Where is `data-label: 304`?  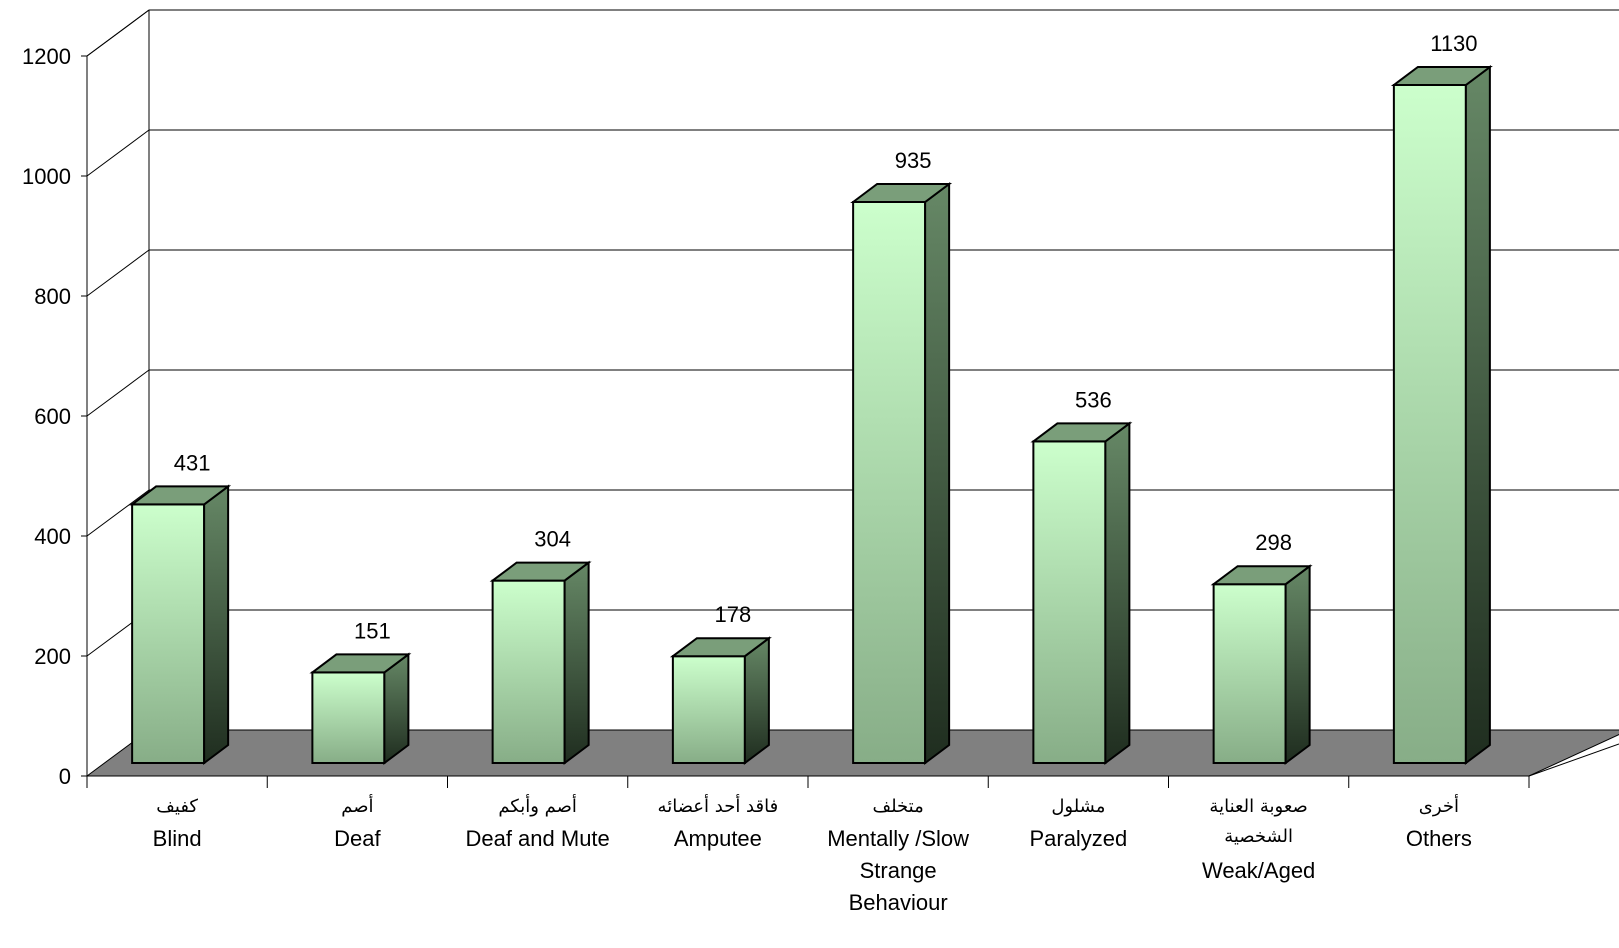
data-label: 304 is located at coordinates (552, 539).